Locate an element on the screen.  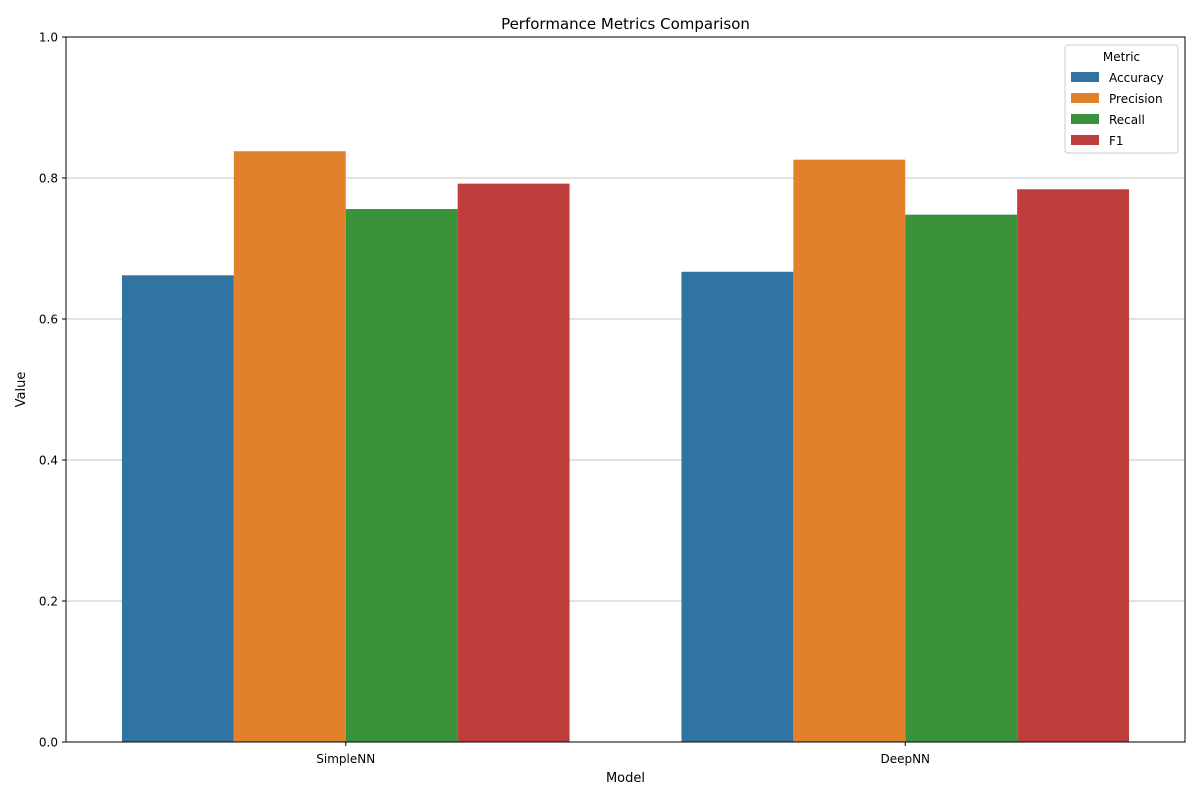
legend-title: Metric is located at coordinates (1121, 57).